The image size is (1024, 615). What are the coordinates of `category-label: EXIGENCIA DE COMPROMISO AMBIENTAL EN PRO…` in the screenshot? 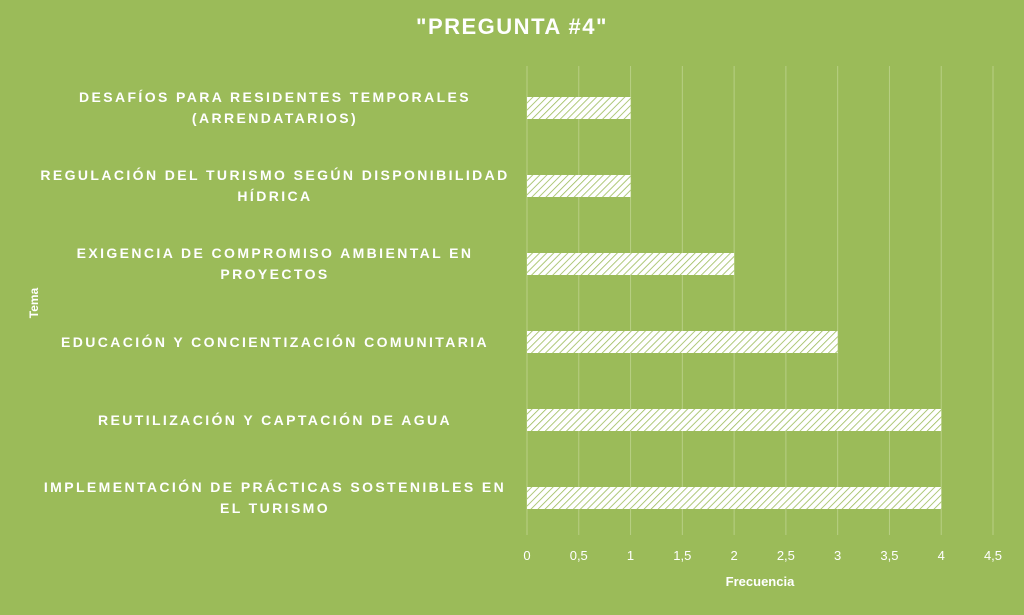 It's located at (275, 263).